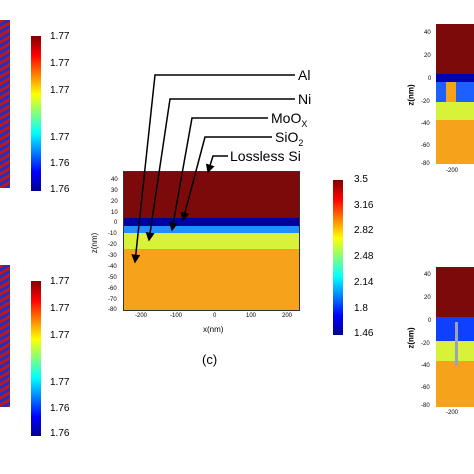 Image resolution: width=474 pixels, height=474 pixels. I want to click on layer-al, so click(211, 194).